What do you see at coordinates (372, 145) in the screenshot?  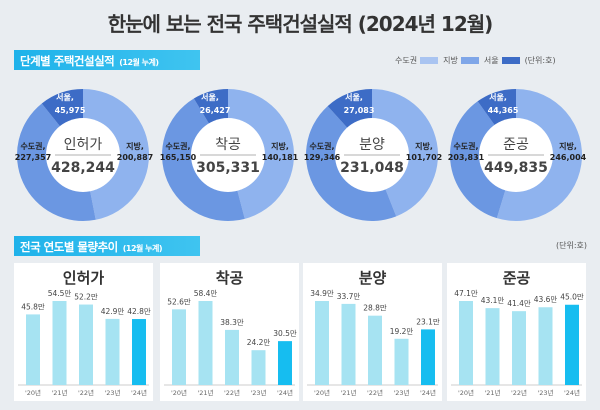 I see `donut-title: 분양` at bounding box center [372, 145].